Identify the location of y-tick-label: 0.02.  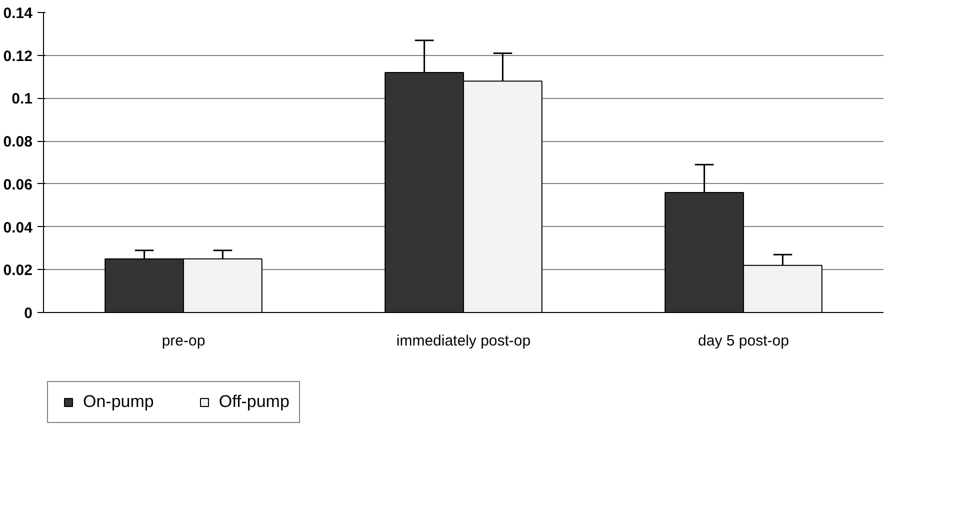
(18, 271).